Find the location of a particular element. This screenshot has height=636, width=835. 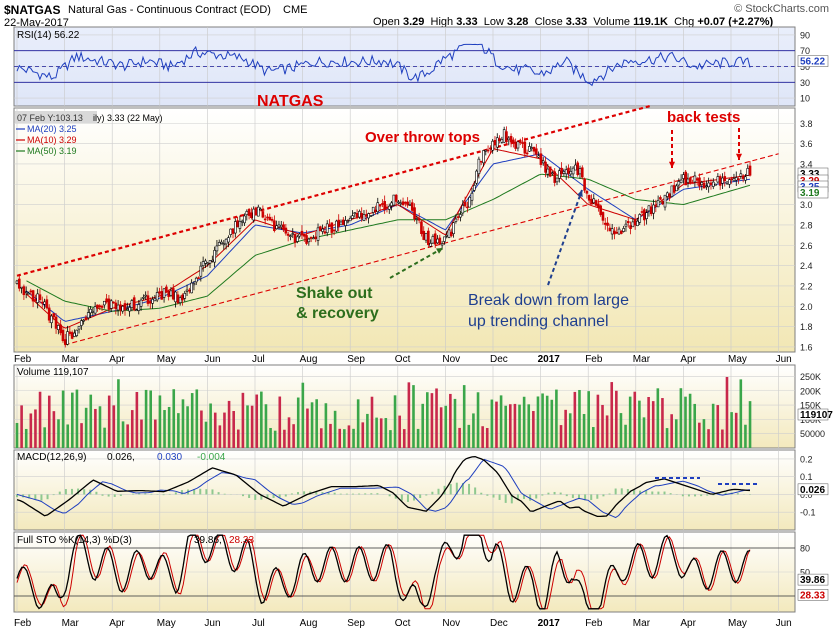

macd-hist-value: -0.004 is located at coordinates (211, 457).